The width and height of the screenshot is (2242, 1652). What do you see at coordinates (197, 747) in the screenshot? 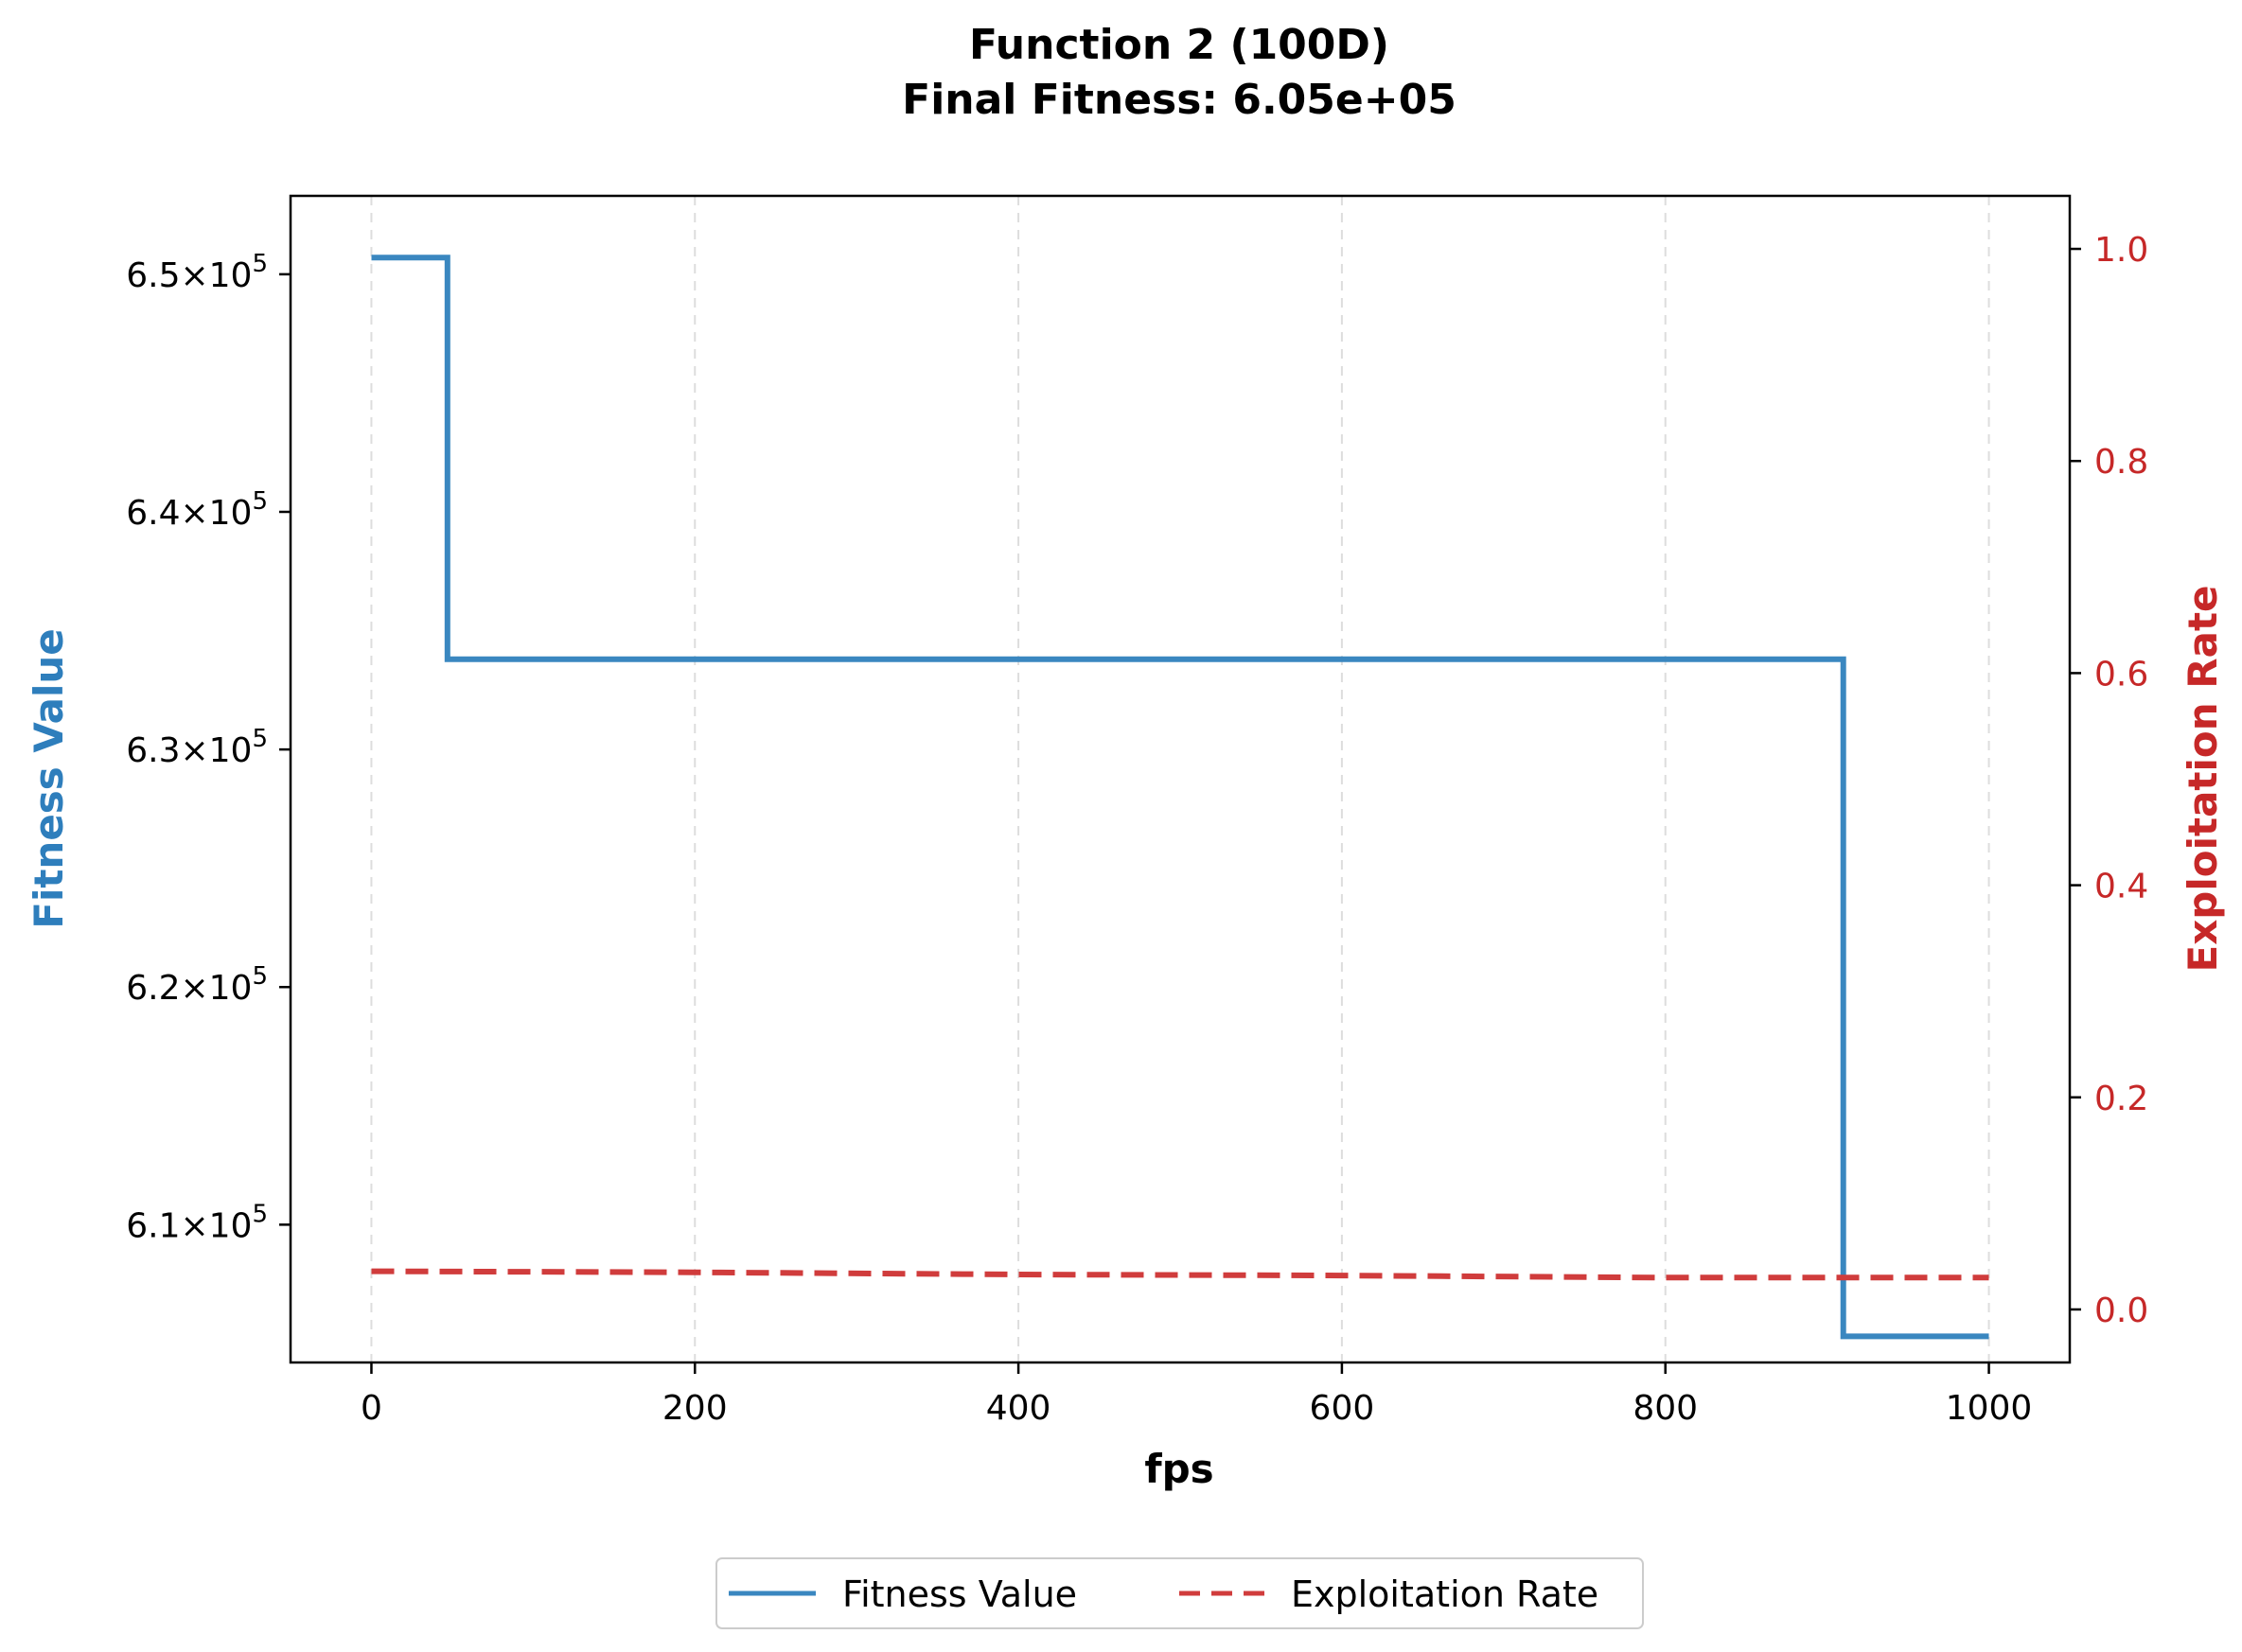
I see `y-left-tick-label-2: 6.3×10⁵` at bounding box center [197, 747].